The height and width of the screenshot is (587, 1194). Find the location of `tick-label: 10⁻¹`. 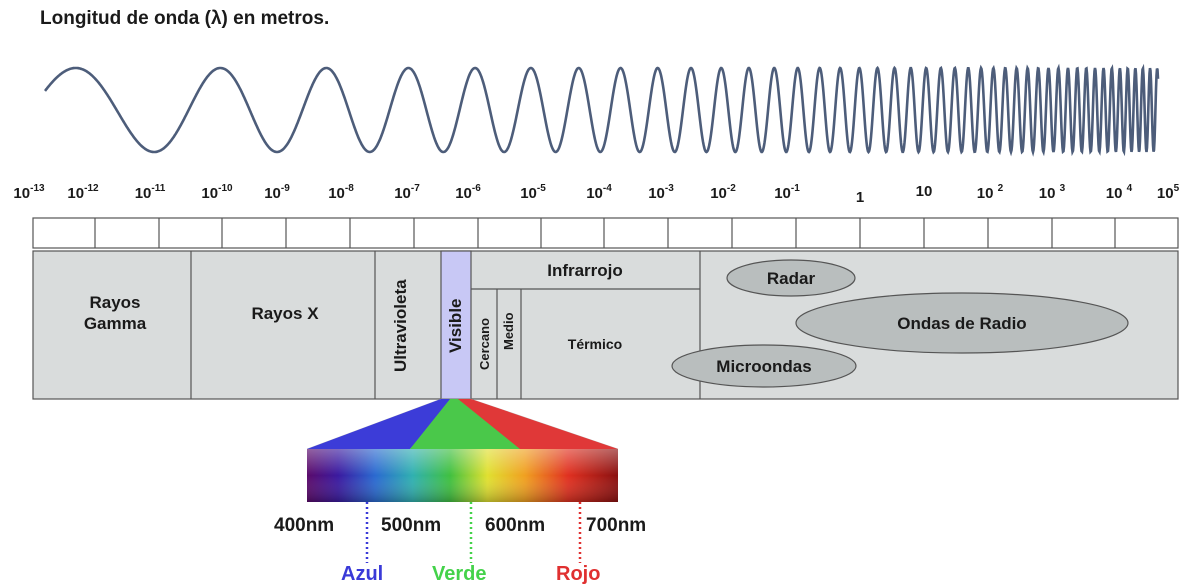

tick-label: 10⁻¹ is located at coordinates (787, 192).